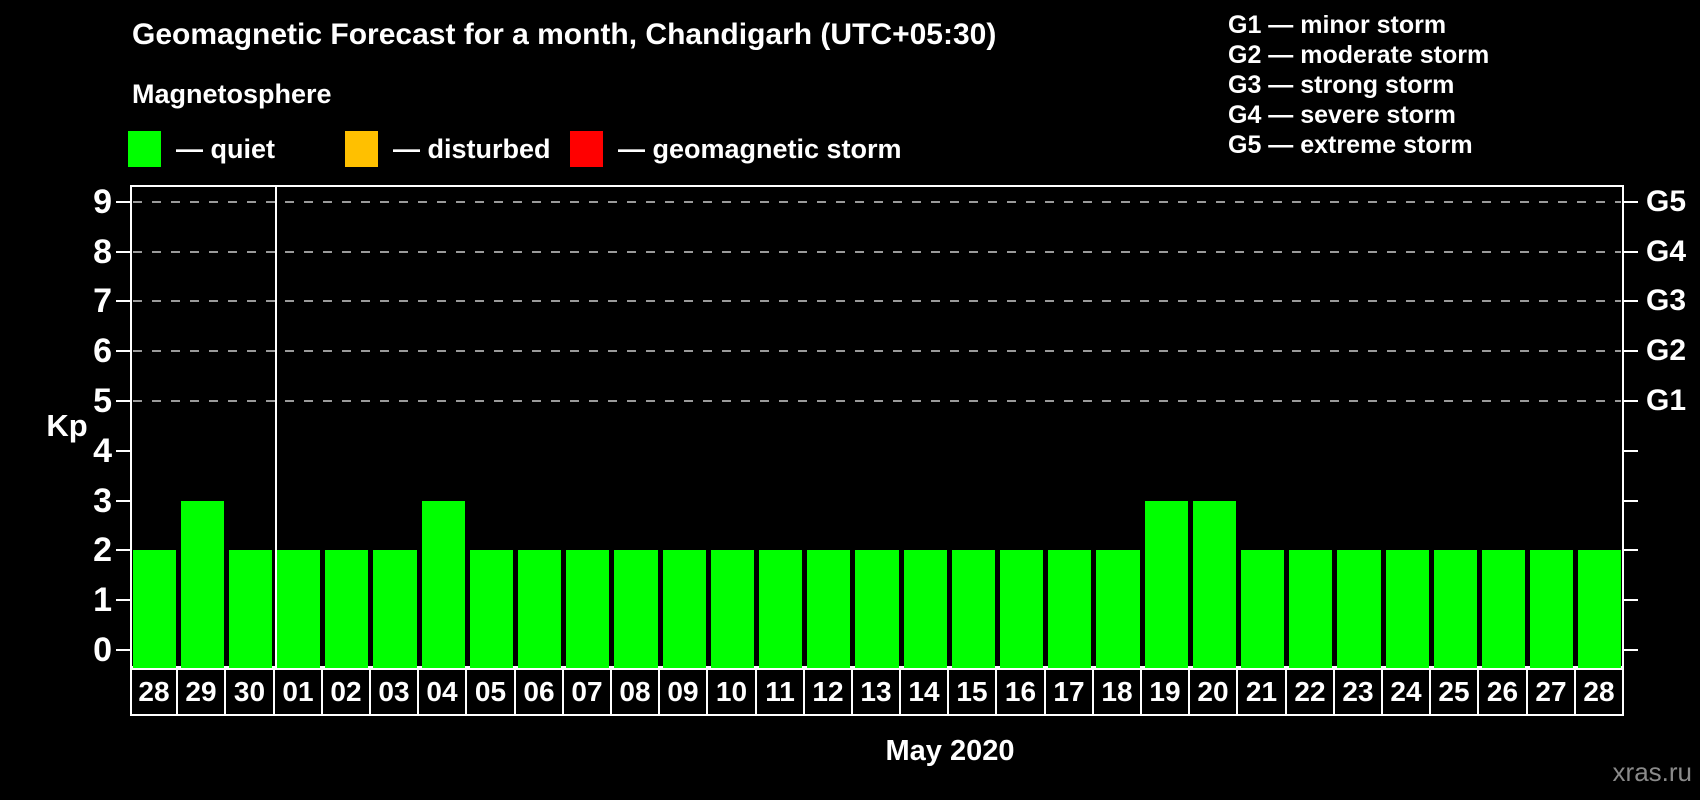 This screenshot has width=1700, height=800. Describe the element at coordinates (102, 450) in the screenshot. I see `y-tick-label-4: 4` at that location.